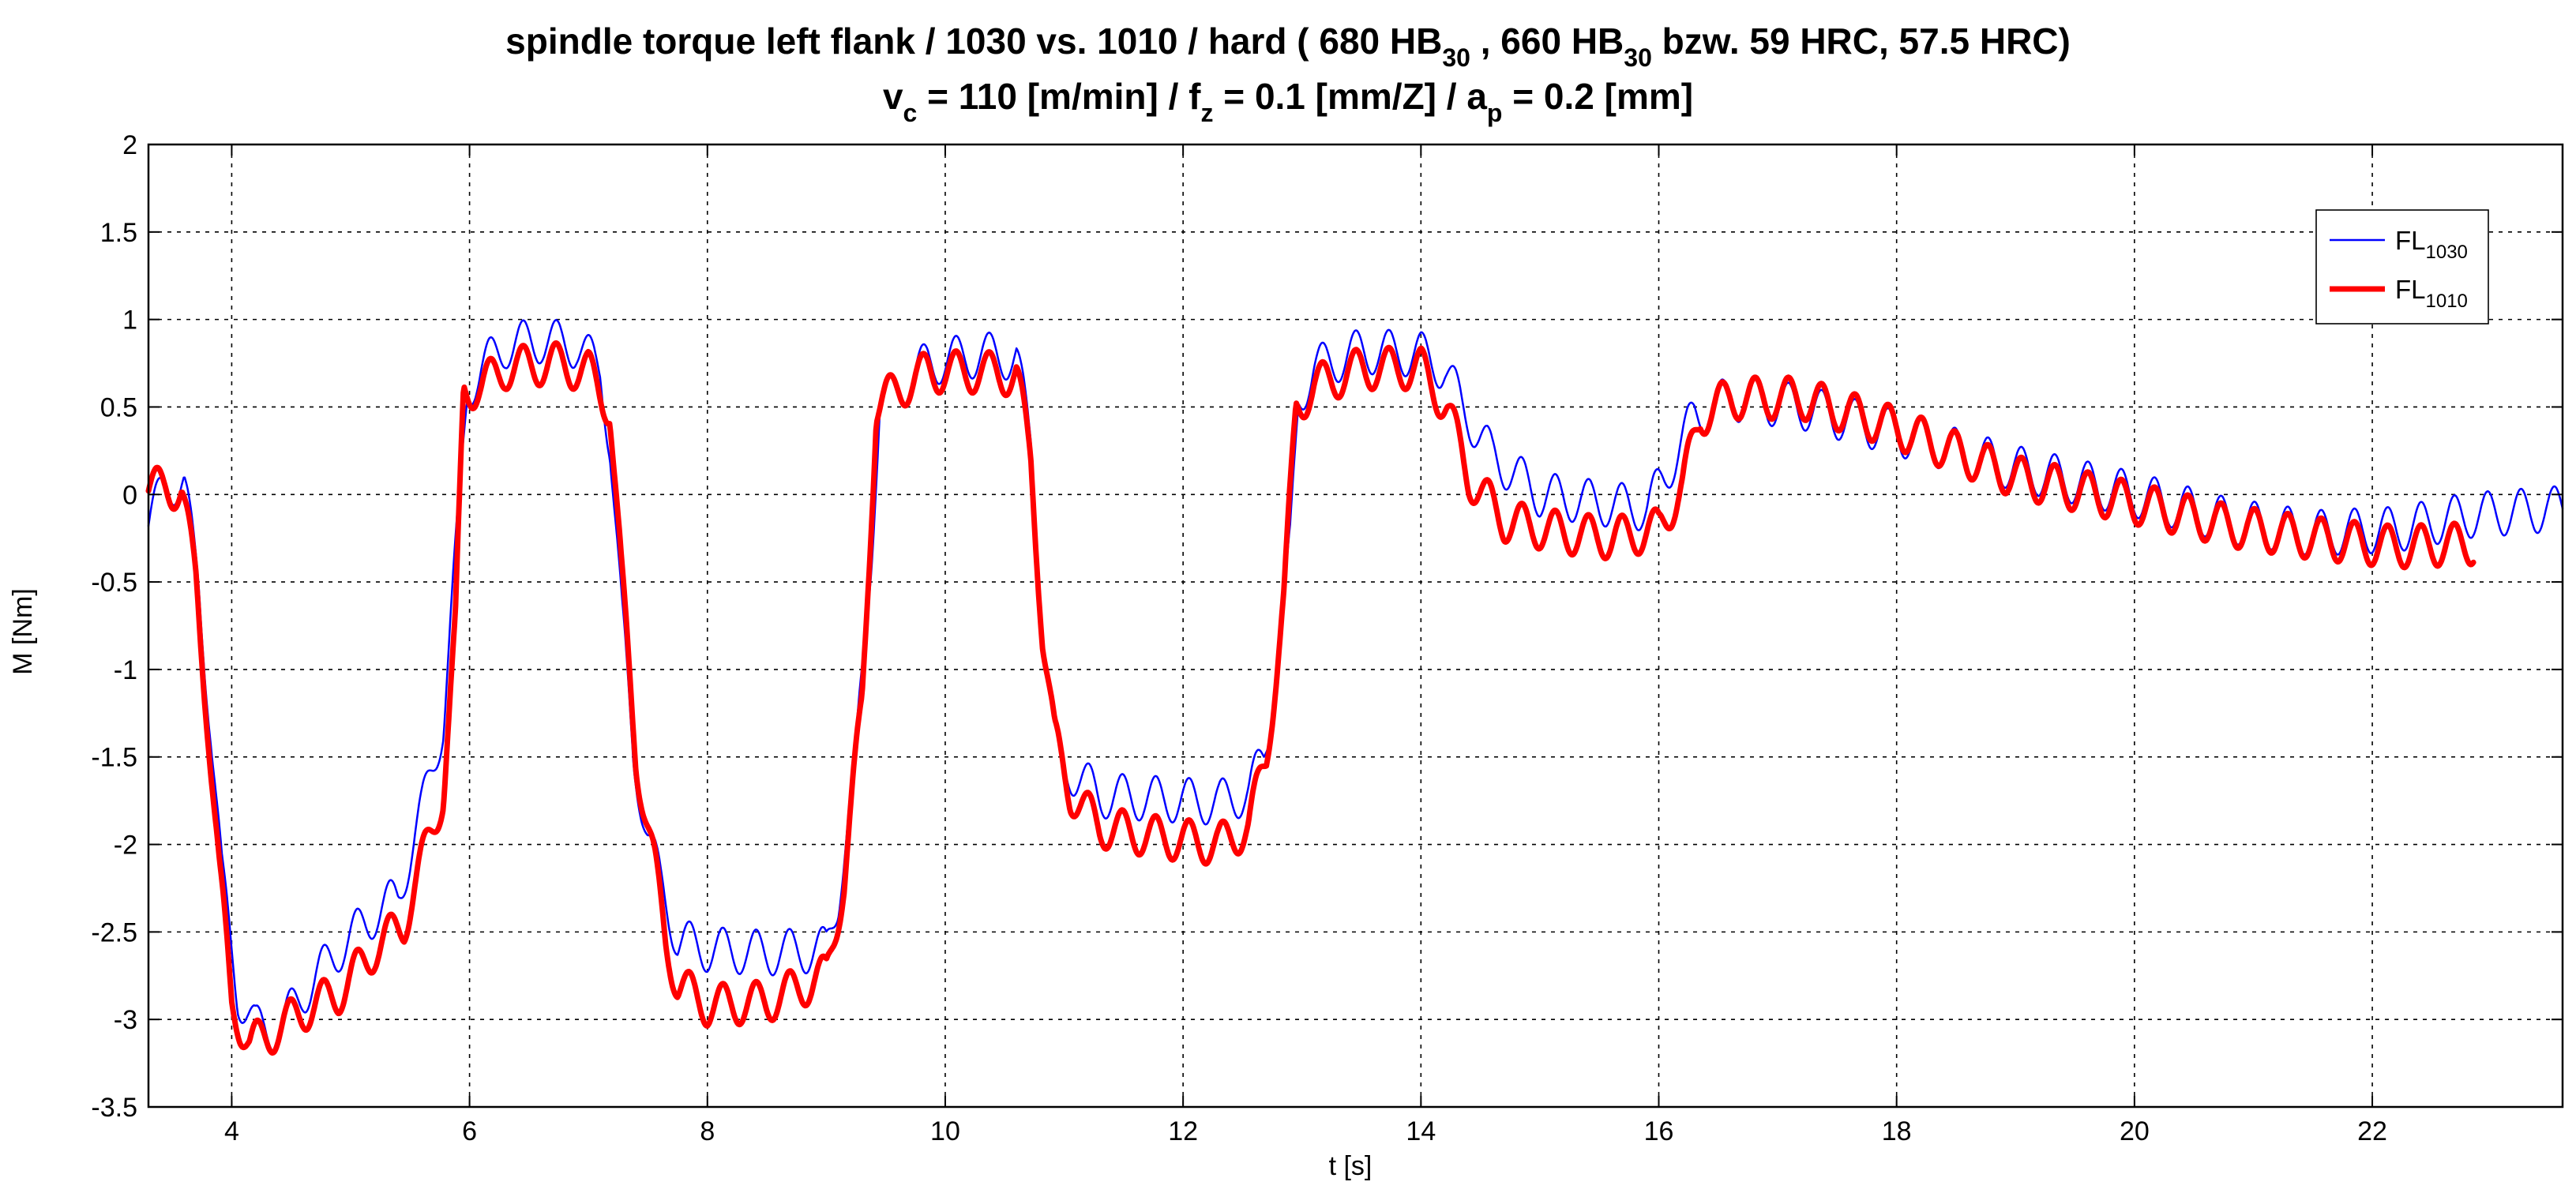  What do you see at coordinates (1659, 1131) in the screenshot?
I see `x-tick-label: 16` at bounding box center [1659, 1131].